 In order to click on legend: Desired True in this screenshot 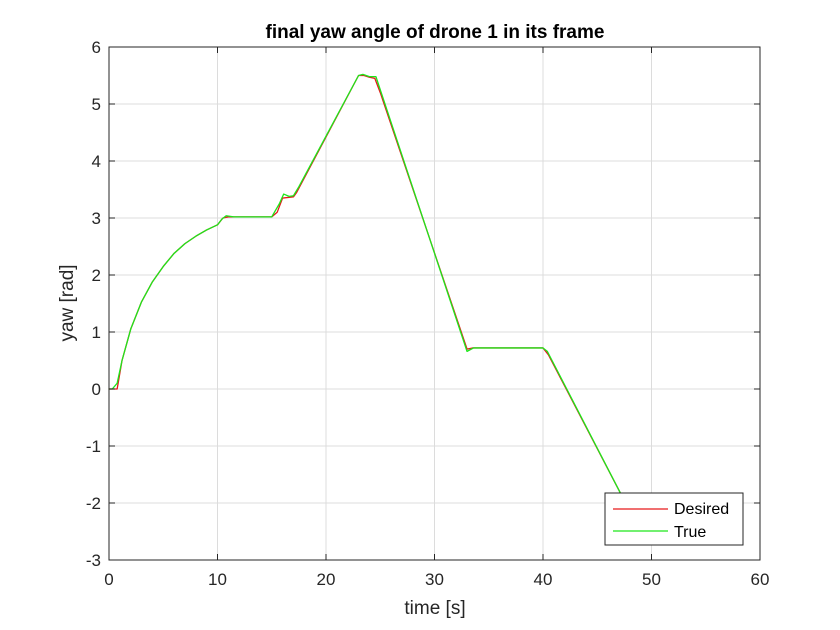, I will do `click(674, 519)`.